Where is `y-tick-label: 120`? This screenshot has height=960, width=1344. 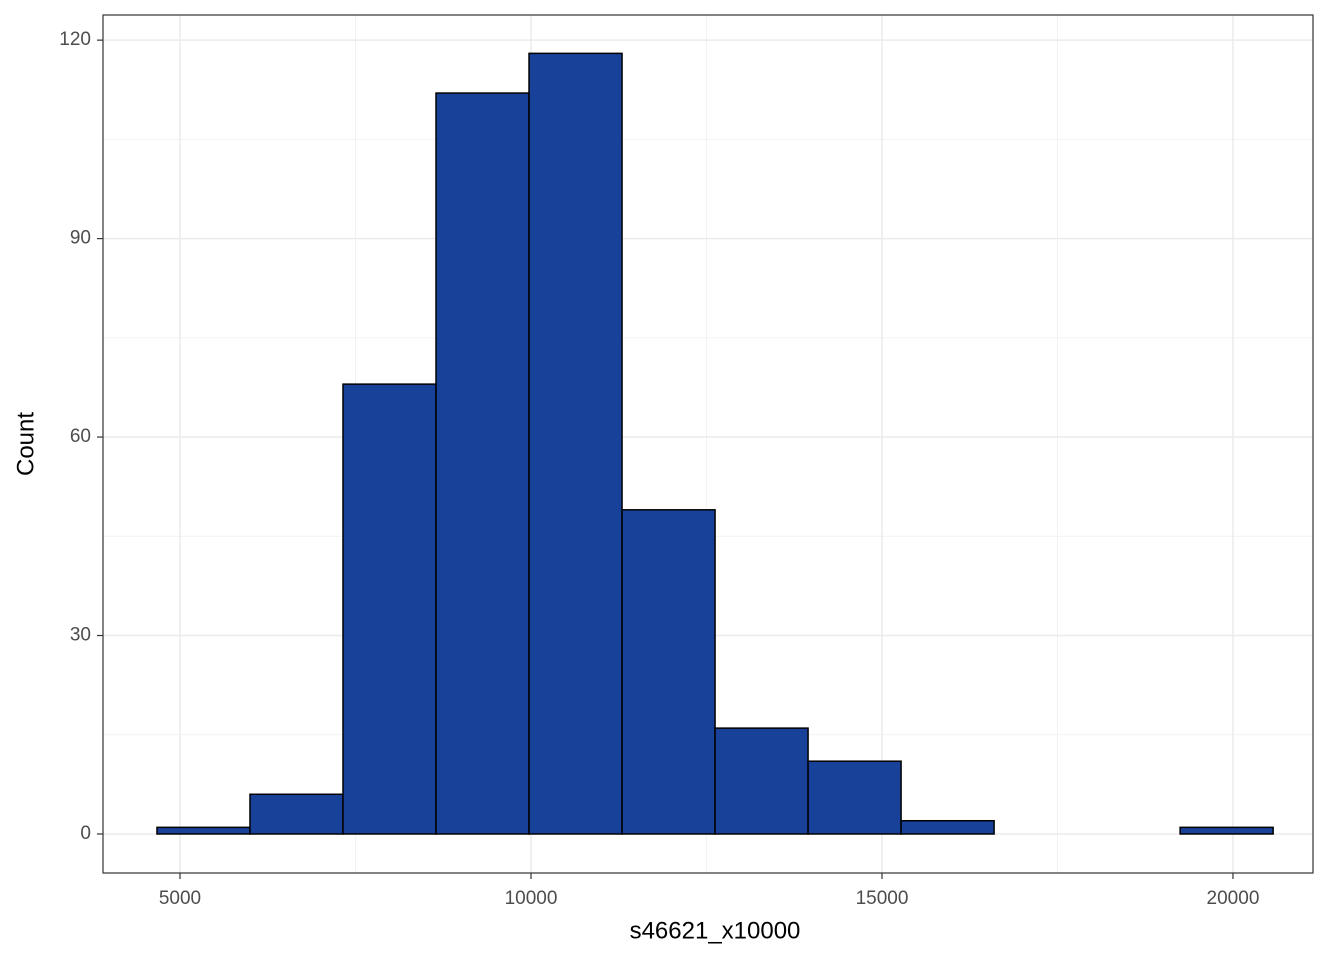
y-tick-label: 120 is located at coordinates (75, 39).